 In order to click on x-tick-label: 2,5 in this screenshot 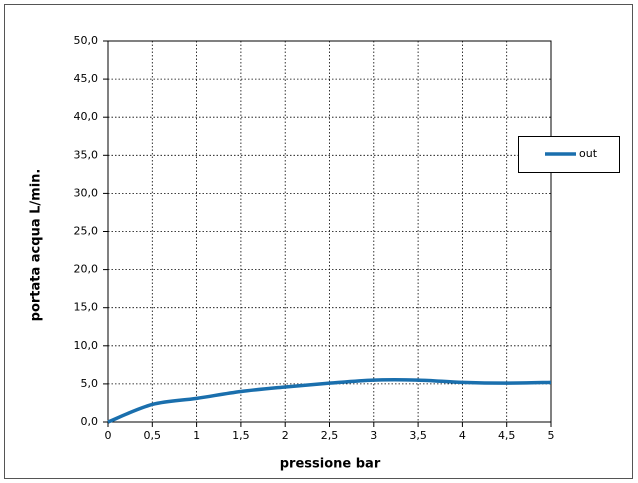, I will do `click(330, 435)`.